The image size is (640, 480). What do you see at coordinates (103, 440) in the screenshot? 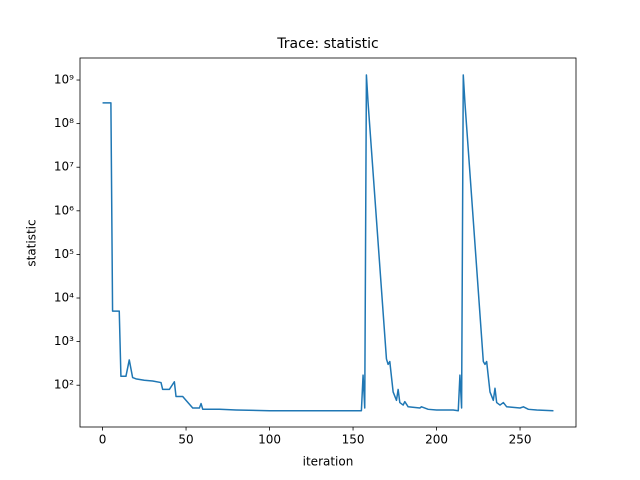
I see `x-tick-label: 0` at bounding box center [103, 440].